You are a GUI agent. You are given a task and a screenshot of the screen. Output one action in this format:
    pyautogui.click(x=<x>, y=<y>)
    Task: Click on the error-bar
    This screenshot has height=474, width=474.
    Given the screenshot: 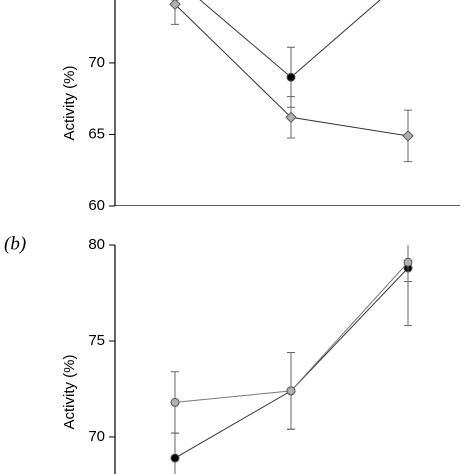 What is the action you would take?
    pyautogui.click(x=175, y=453)
    